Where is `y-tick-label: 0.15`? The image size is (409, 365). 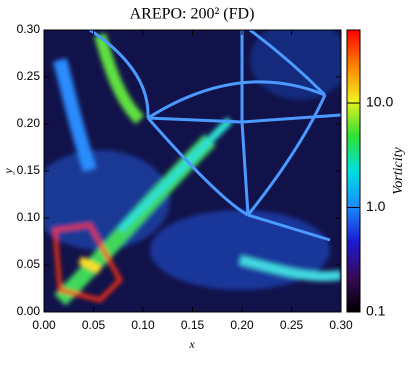
y-tick-label: 0.15 is located at coordinates (29, 170).